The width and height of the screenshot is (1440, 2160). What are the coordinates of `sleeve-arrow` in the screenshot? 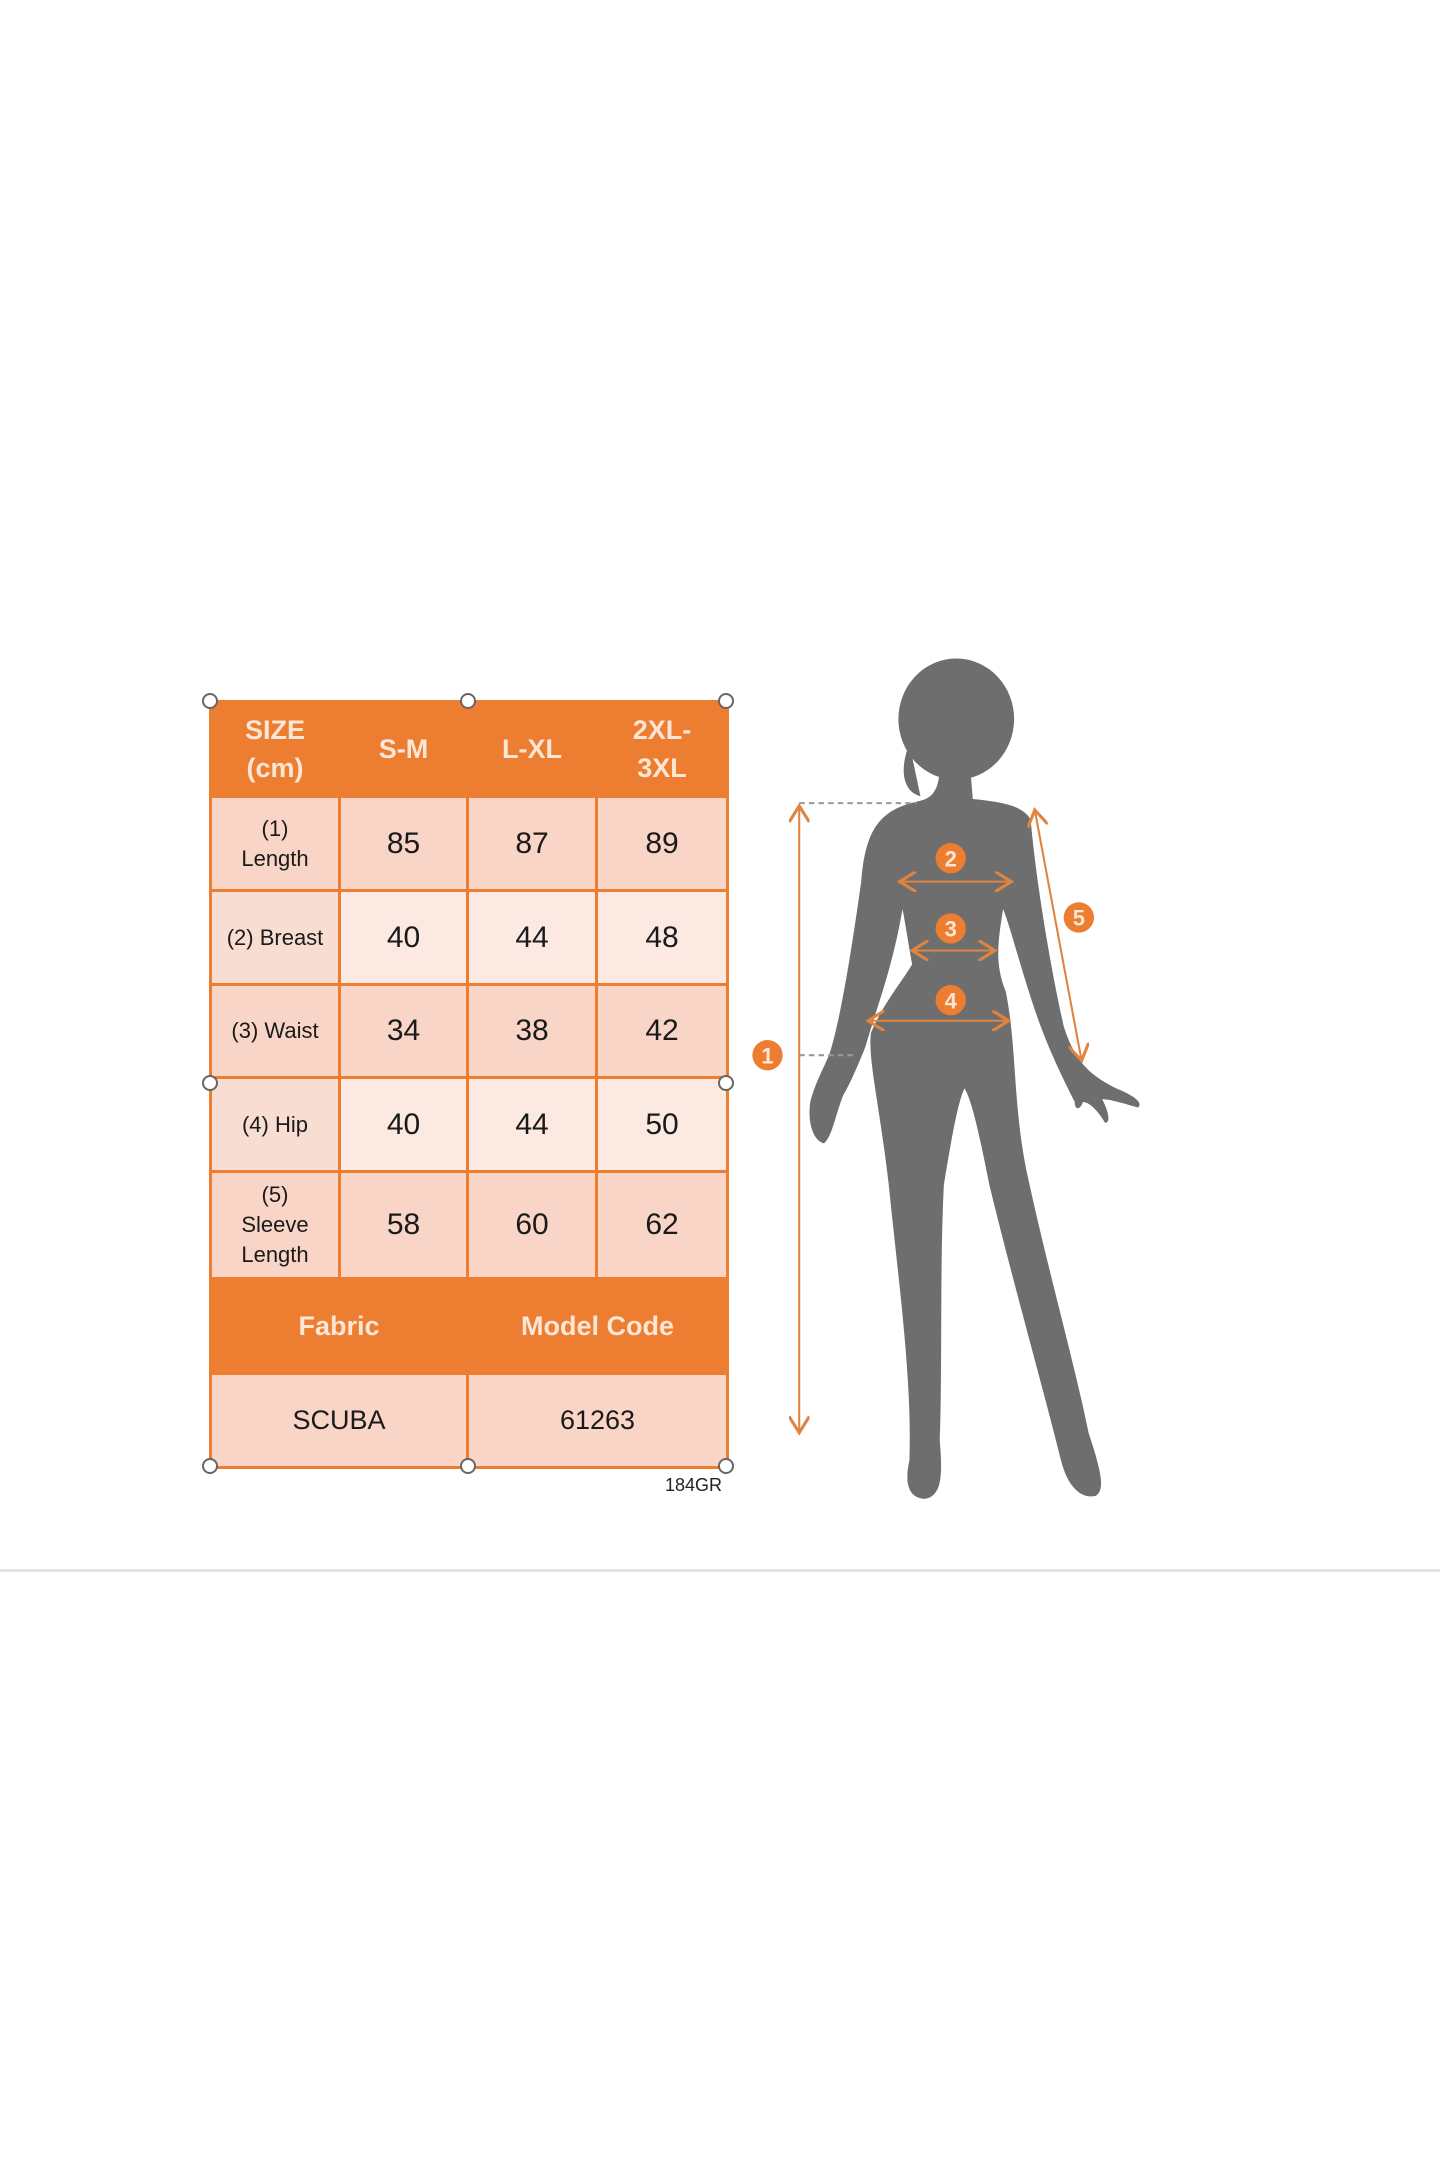 It's located at (1058, 935).